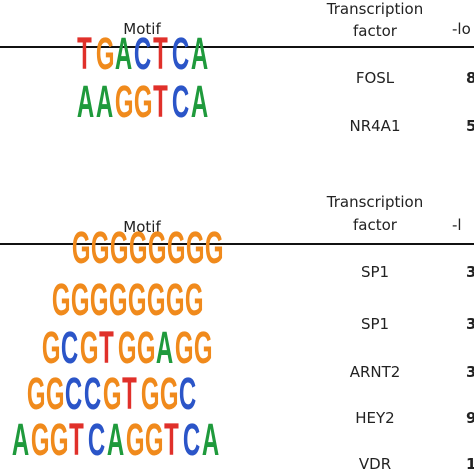  I want to click on score: 5, so click(470, 126).